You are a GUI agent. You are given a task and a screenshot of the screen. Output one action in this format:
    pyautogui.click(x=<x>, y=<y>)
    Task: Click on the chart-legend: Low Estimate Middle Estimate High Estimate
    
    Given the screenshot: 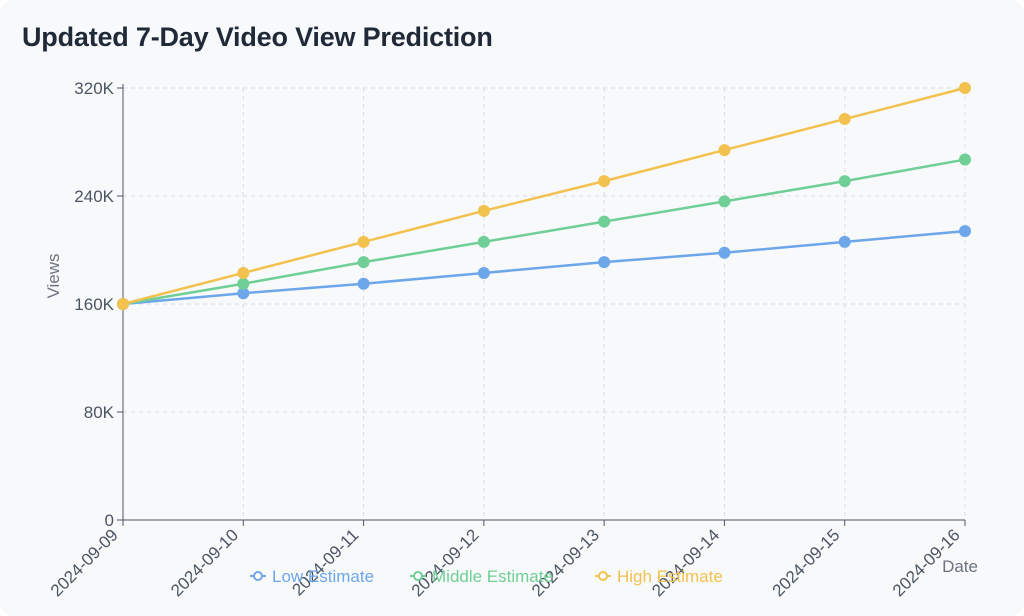 What is the action you would take?
    pyautogui.click(x=486, y=576)
    